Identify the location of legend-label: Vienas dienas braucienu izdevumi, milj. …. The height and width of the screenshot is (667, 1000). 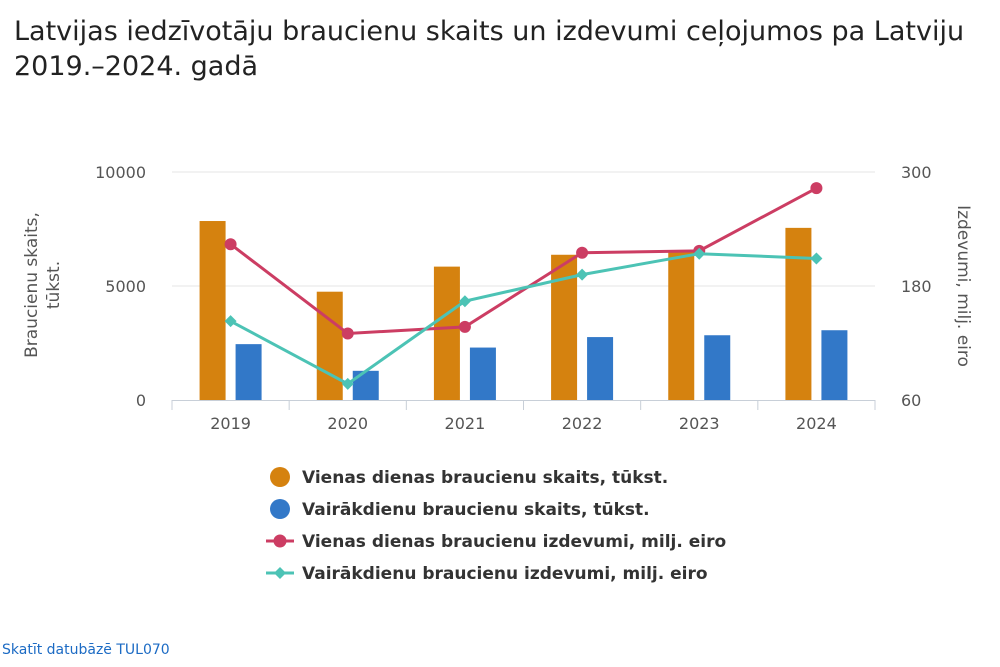
(514, 542).